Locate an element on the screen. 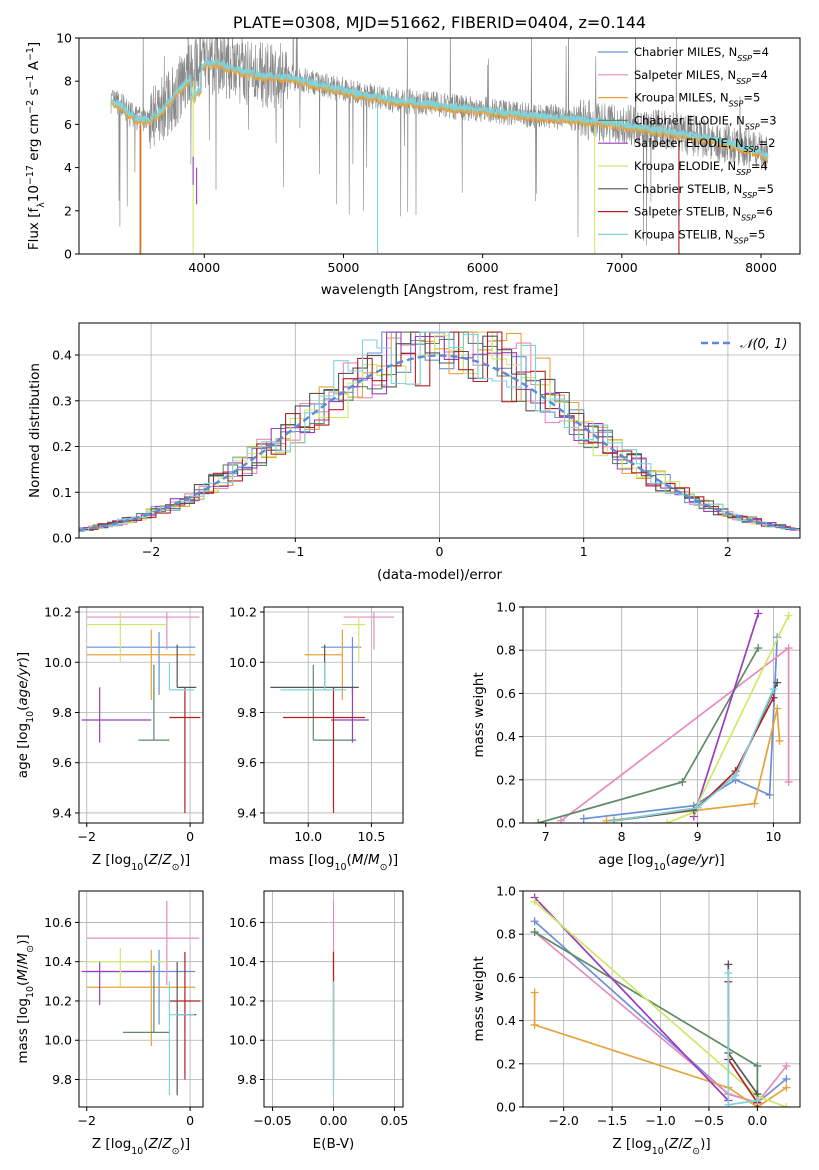  y-axis-label: mass weight is located at coordinates (479, 998).